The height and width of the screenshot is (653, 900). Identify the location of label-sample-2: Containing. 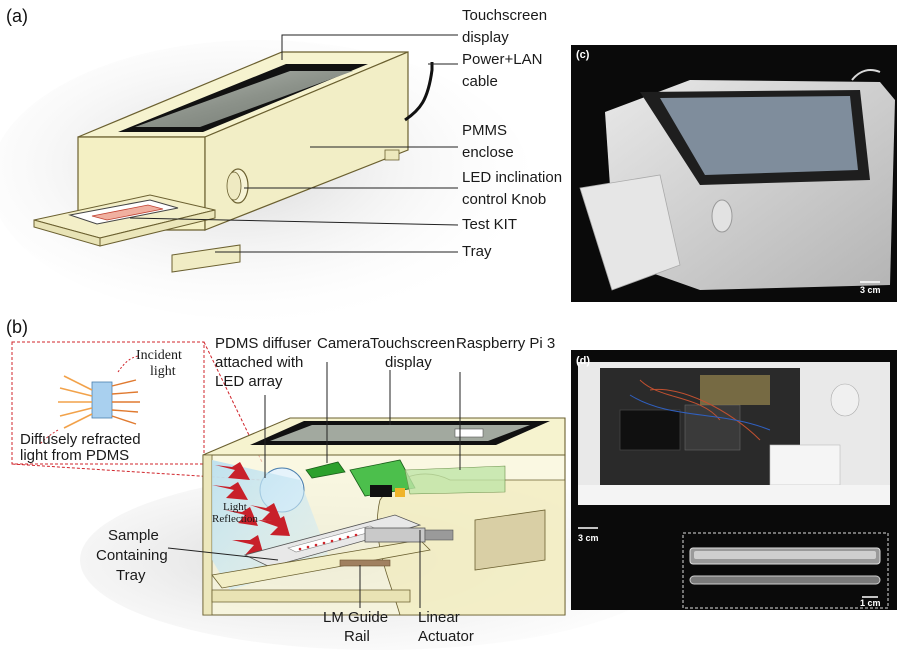
(132, 555).